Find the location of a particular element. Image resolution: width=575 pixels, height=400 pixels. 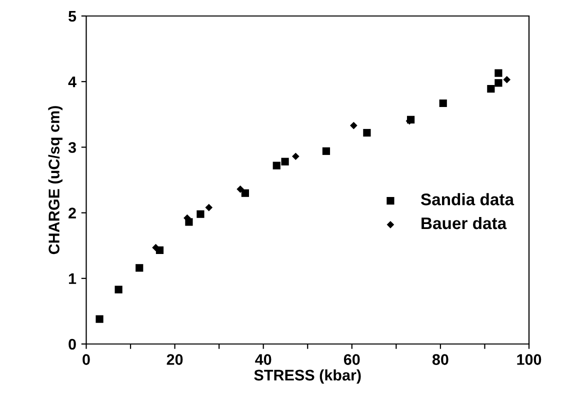

x-tick-label: 100 is located at coordinates (529, 359).